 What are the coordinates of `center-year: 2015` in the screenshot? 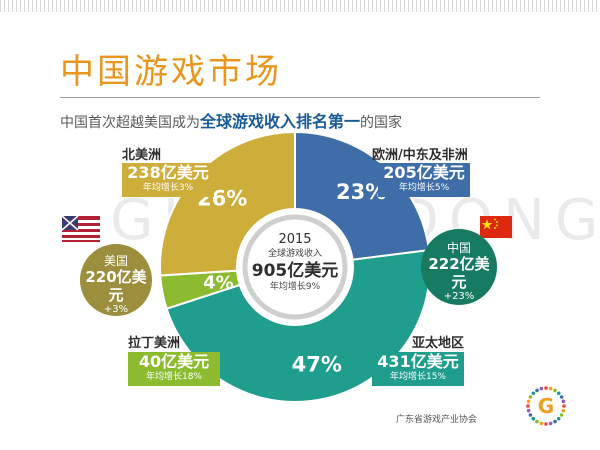 It's located at (295, 239).